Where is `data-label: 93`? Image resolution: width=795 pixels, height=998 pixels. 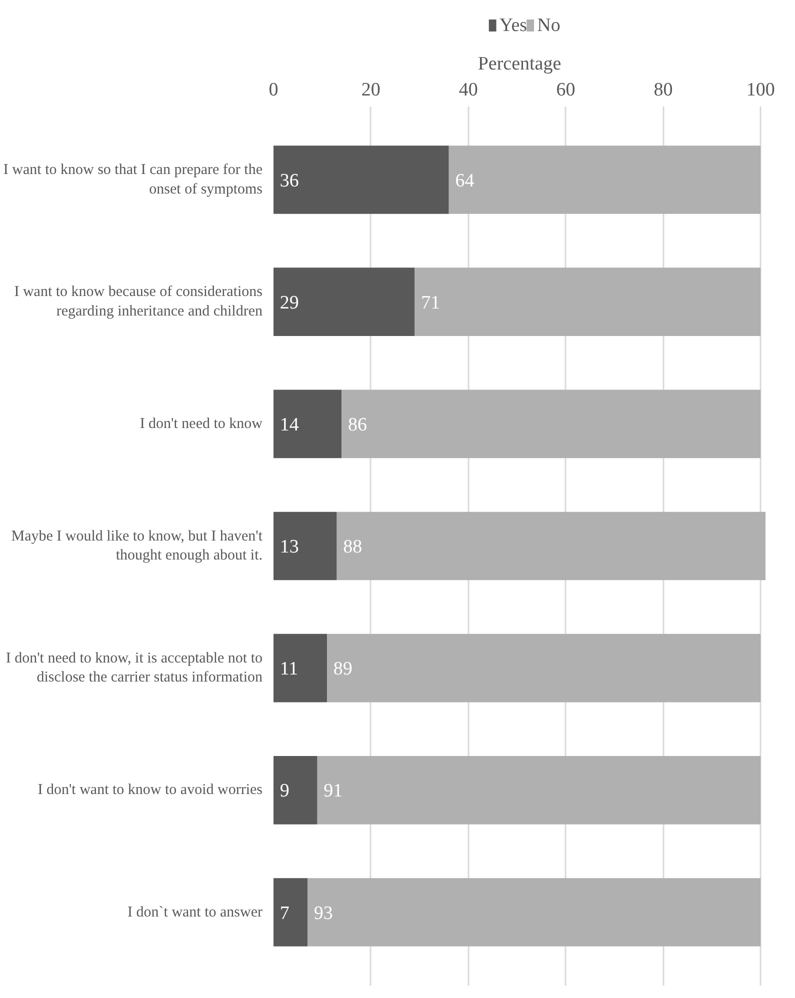 data-label: 93 is located at coordinates (323, 913).